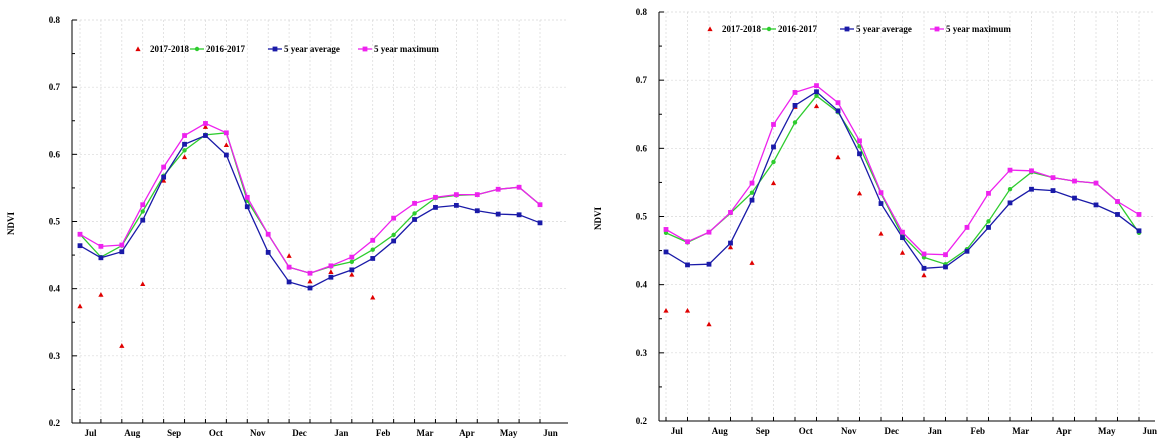 The height and width of the screenshot is (438, 1158). What do you see at coordinates (642, 285) in the screenshot?
I see `y-tick-label: 0.4` at bounding box center [642, 285].